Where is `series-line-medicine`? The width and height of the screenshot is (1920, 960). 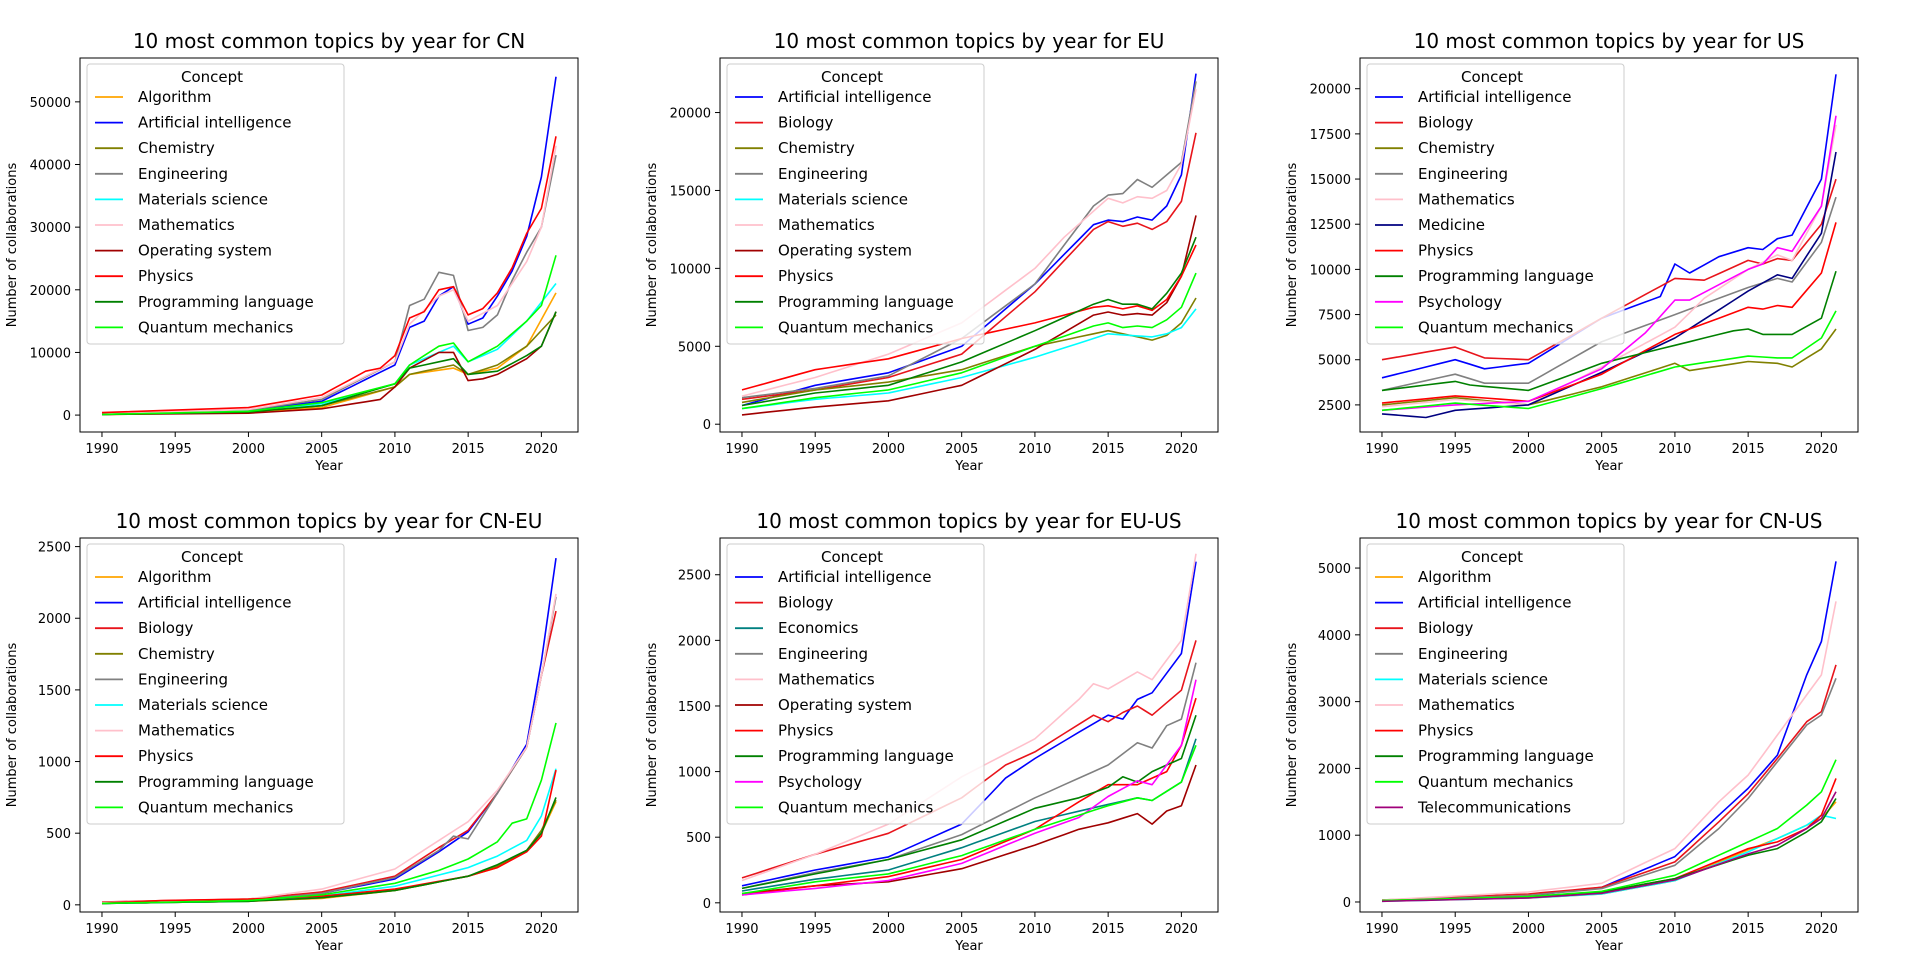
series-line-medicine is located at coordinates (1609, 285).